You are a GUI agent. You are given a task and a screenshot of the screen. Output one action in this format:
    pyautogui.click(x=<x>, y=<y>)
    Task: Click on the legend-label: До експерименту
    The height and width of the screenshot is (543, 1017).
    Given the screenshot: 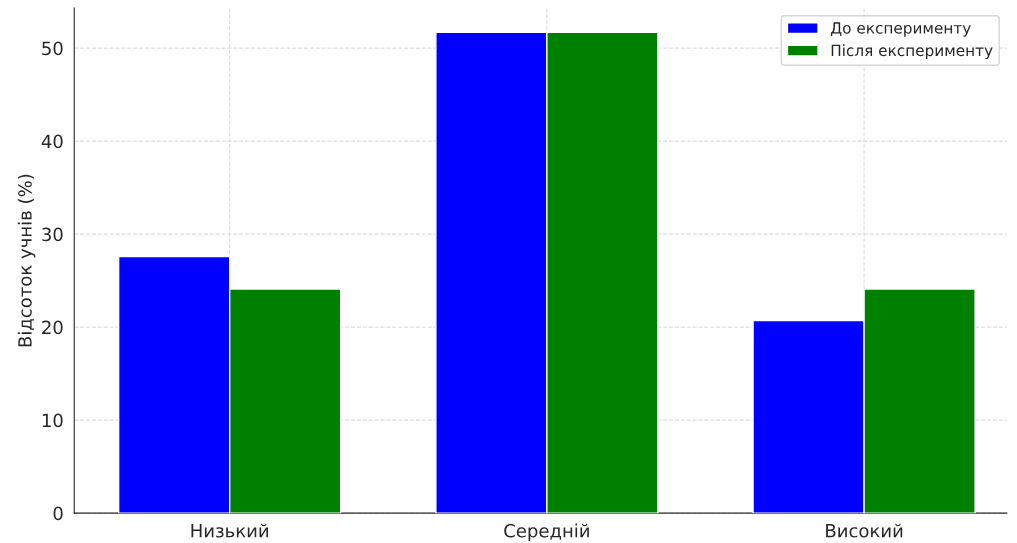 What is the action you would take?
    pyautogui.click(x=900, y=29)
    